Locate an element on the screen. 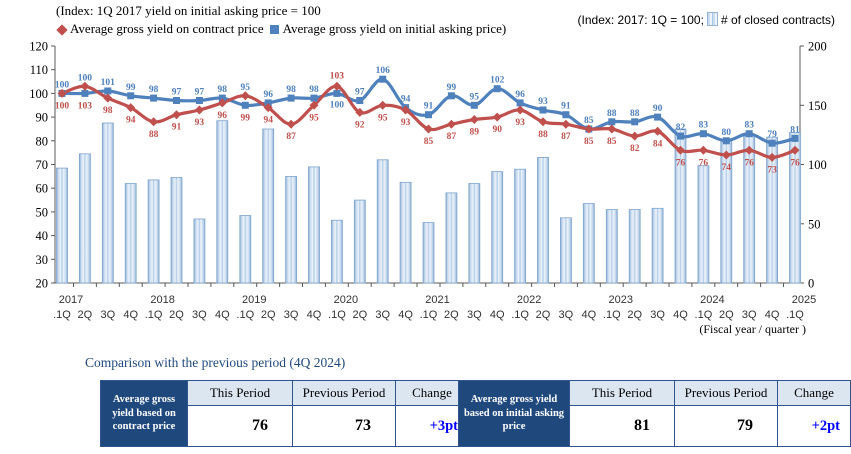  svg-text: 80 is located at coordinates (727, 133).